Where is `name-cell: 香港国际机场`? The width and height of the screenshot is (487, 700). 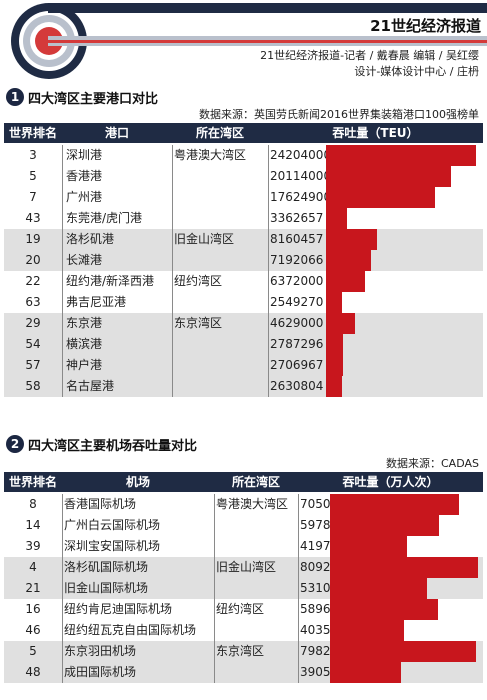
name-cell: 香港国际机场 is located at coordinates (100, 504).